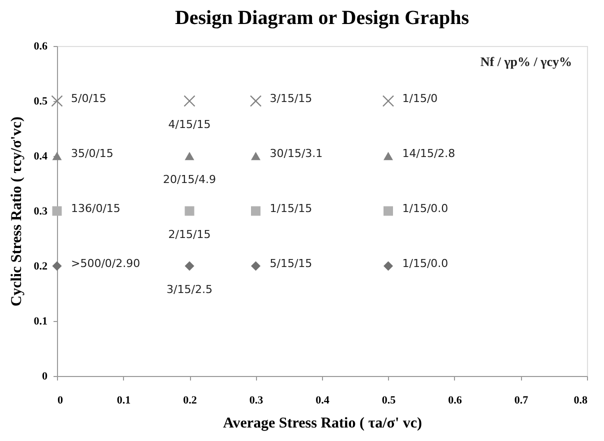 The width and height of the screenshot is (604, 441). Describe the element at coordinates (291, 208) in the screenshot. I see `annotation: 1/15/15` at that location.